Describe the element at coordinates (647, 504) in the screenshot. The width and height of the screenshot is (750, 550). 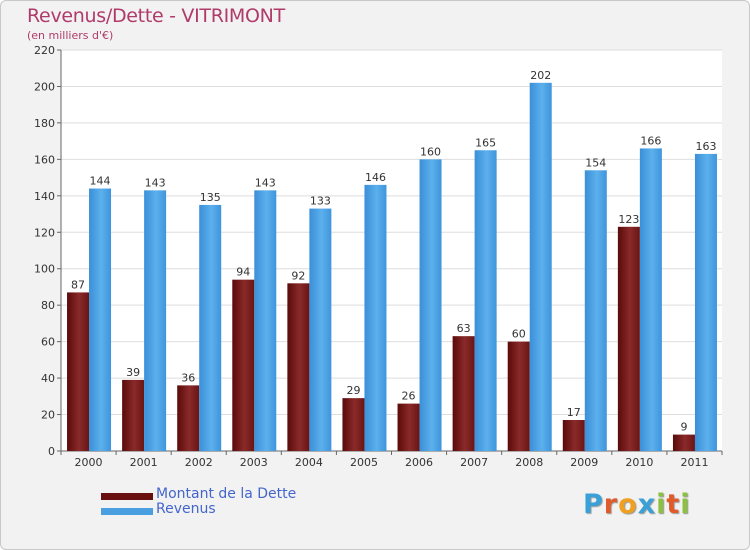
I see `logo-letter: x` at that location.